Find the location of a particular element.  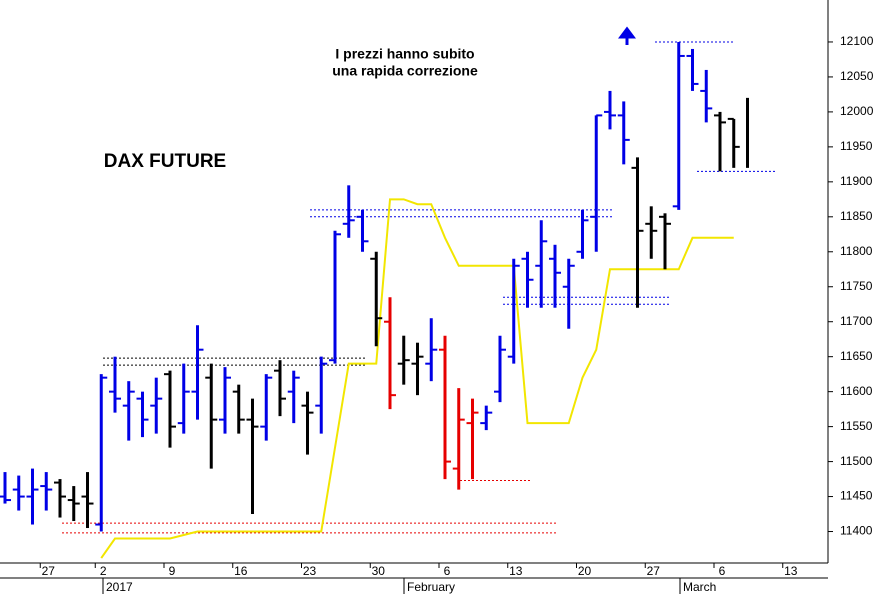

y-tick-label: 11550 is located at coordinates (856, 426).